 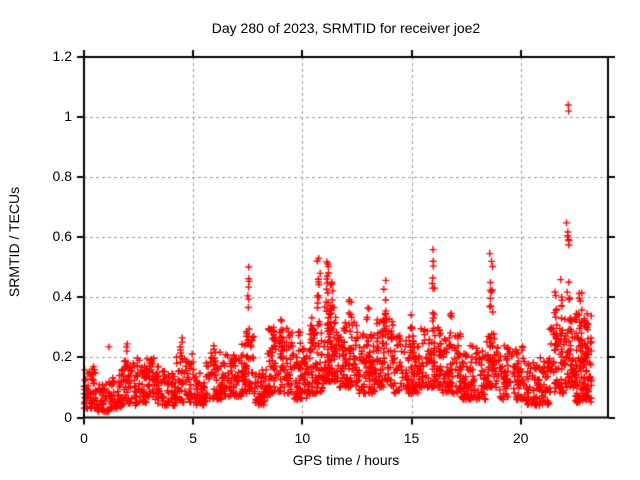 I want to click on y-tick-label: 1.2, so click(x=62, y=56).